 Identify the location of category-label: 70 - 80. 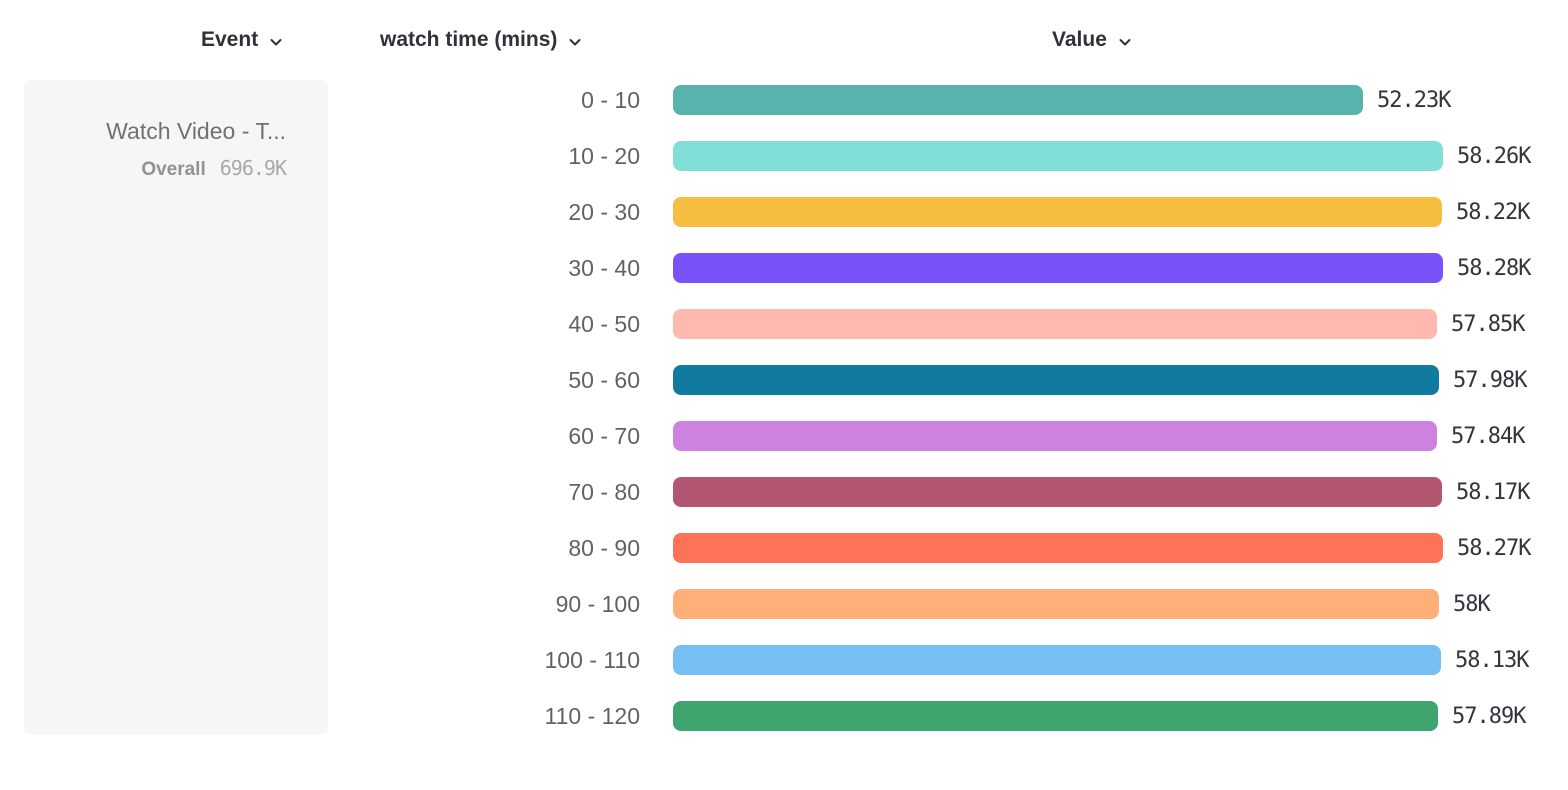
(604, 491).